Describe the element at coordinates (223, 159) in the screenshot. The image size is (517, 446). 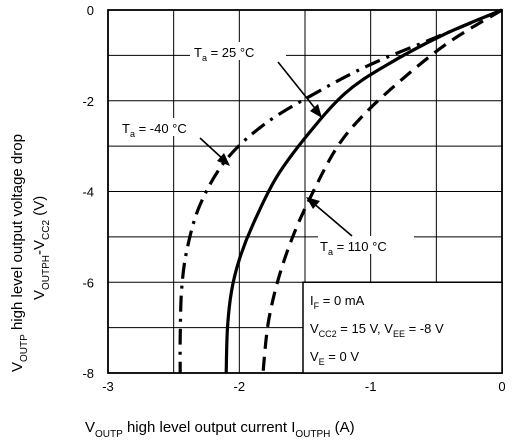
I see `arrowhead-minus40` at that location.